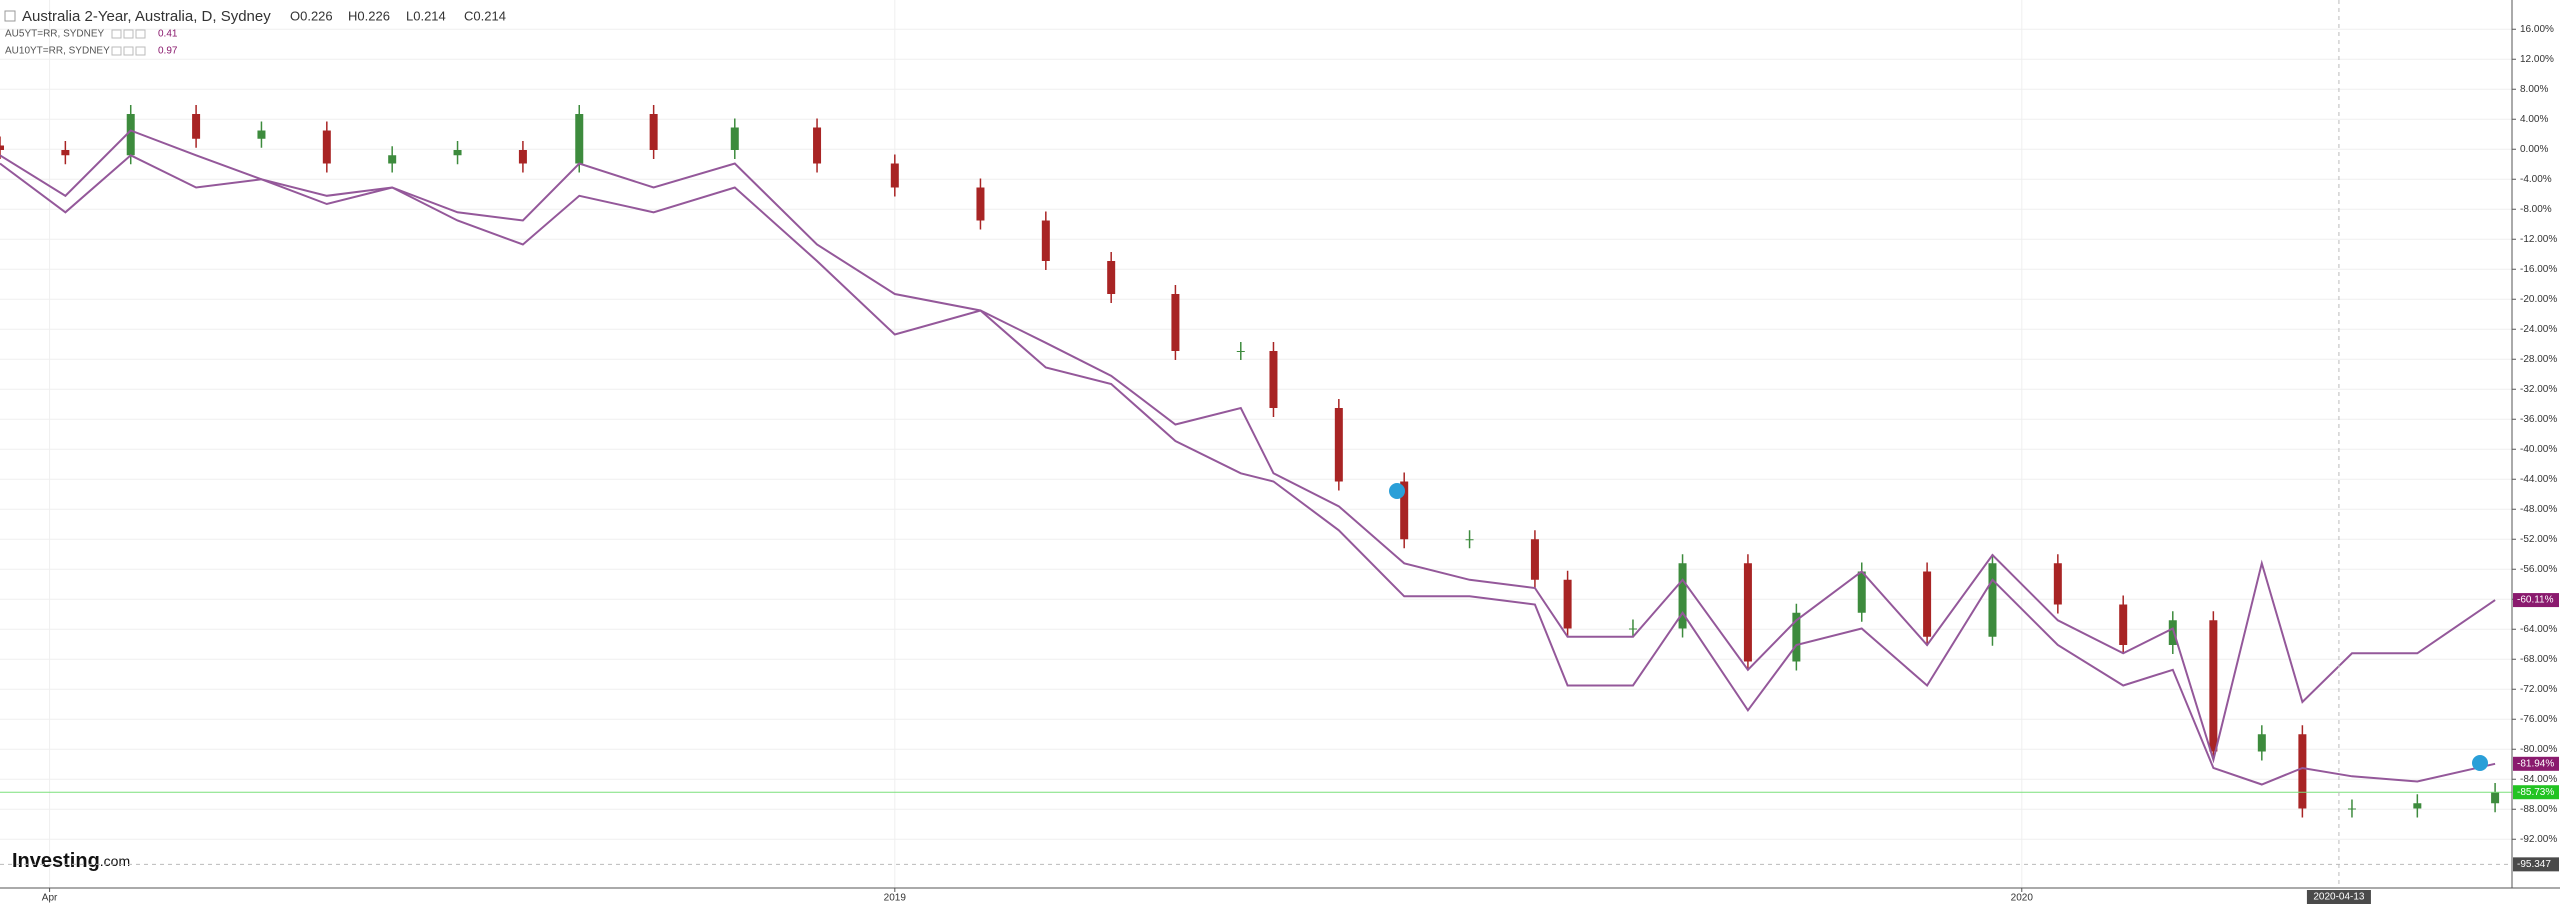 The width and height of the screenshot is (2560, 905). I want to click on crosshair-y-tag, so click(2536, 864).